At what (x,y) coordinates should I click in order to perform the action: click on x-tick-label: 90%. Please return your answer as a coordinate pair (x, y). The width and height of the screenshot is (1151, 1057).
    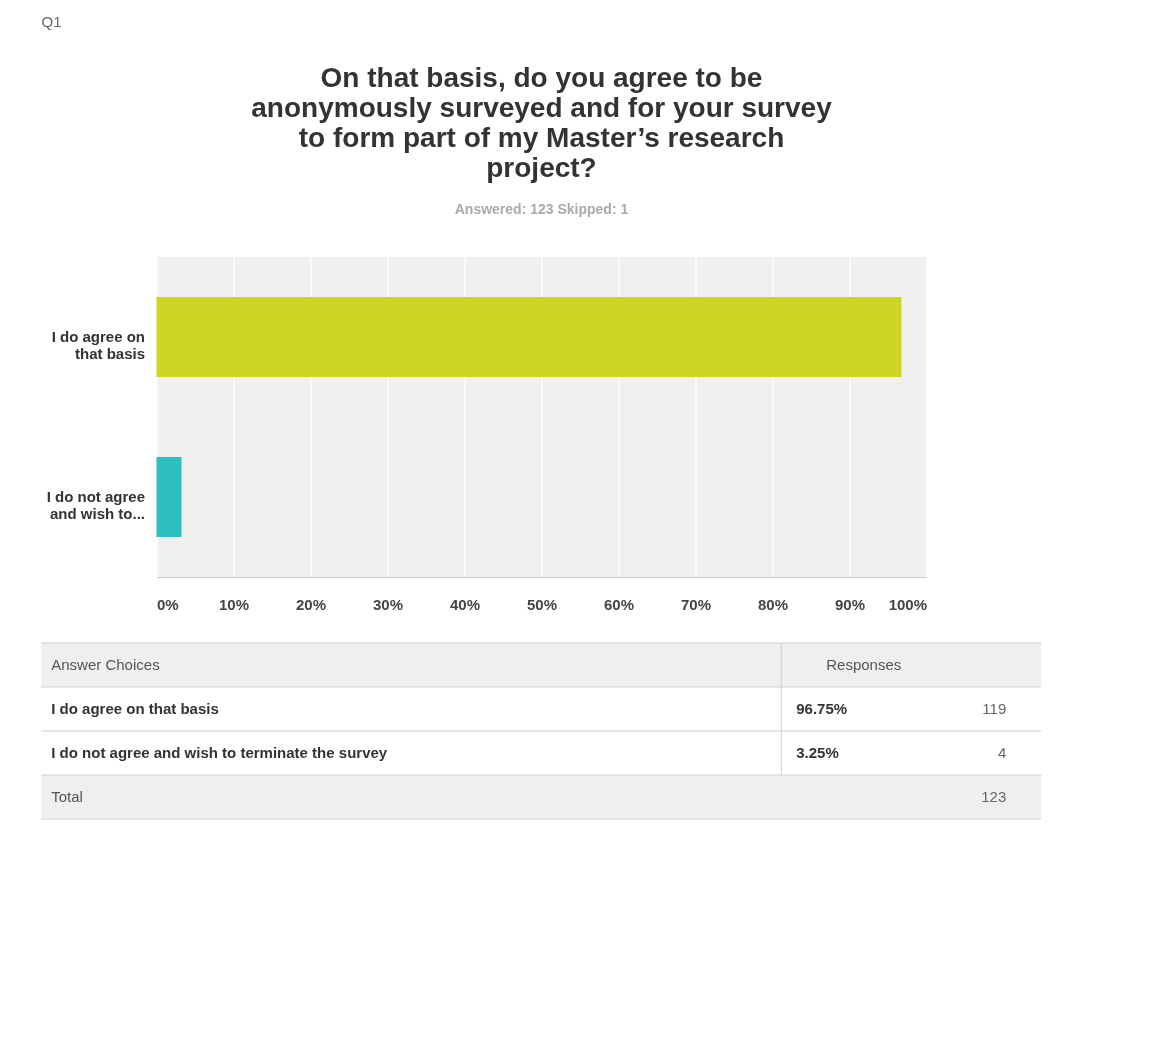
    Looking at the image, I should click on (850, 604).